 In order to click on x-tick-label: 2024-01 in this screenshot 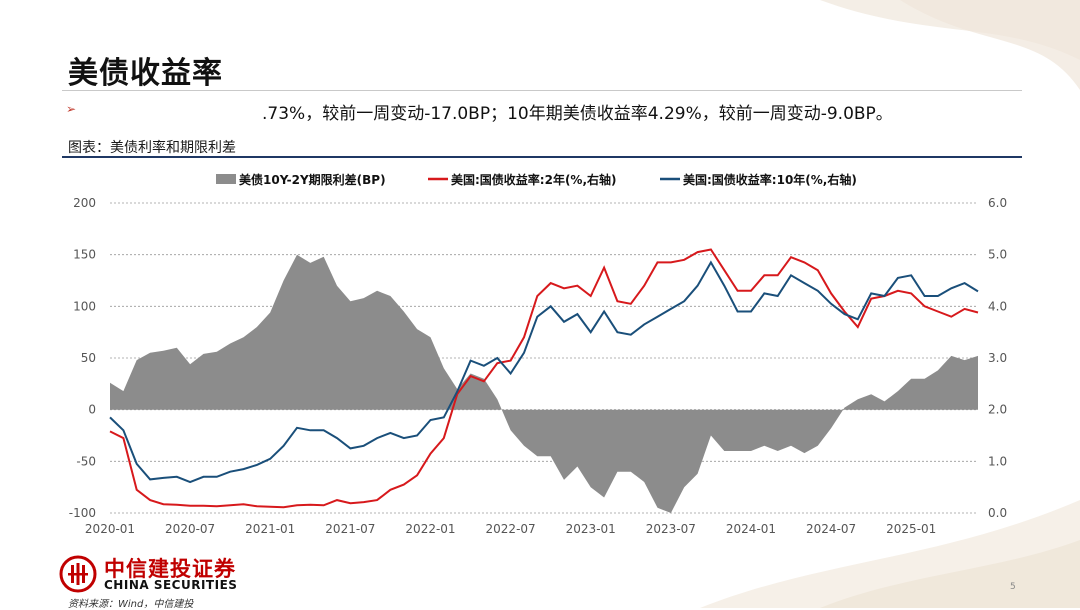, I will do `click(751, 529)`.